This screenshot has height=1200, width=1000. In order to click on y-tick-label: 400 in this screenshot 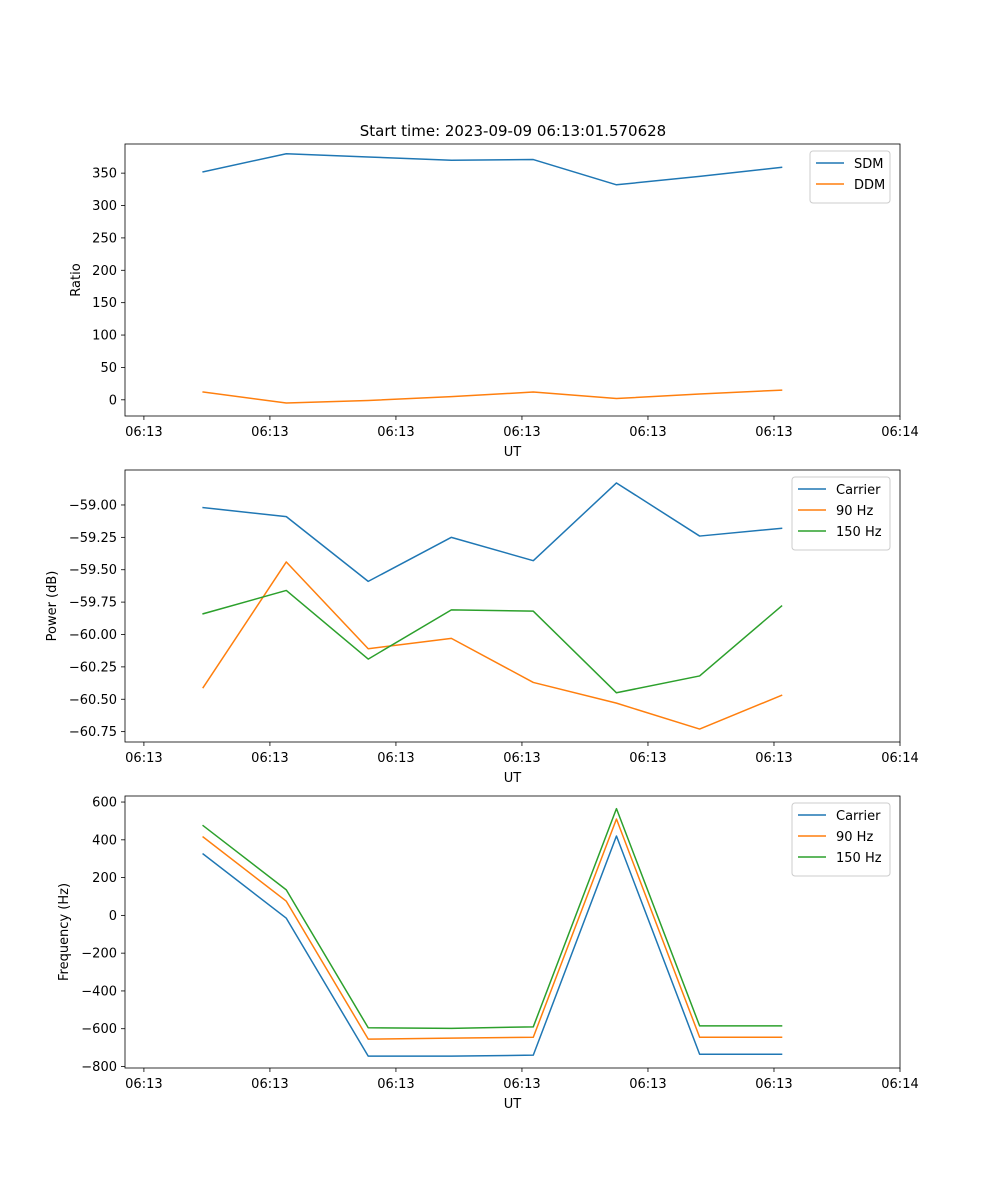, I will do `click(104, 840)`.